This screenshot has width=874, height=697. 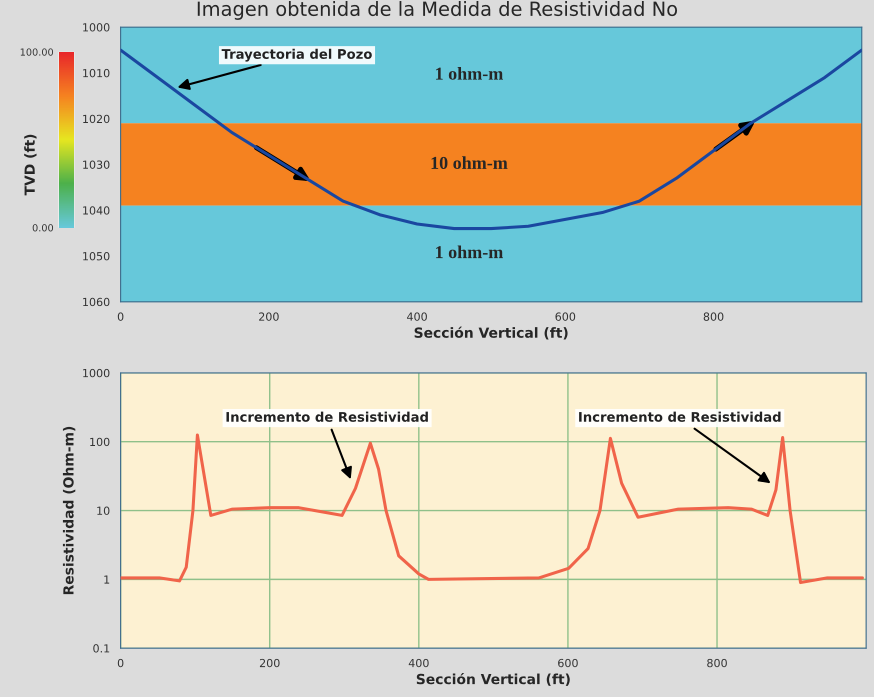 I want to click on band-label: 10 ohm-m, so click(x=470, y=163).